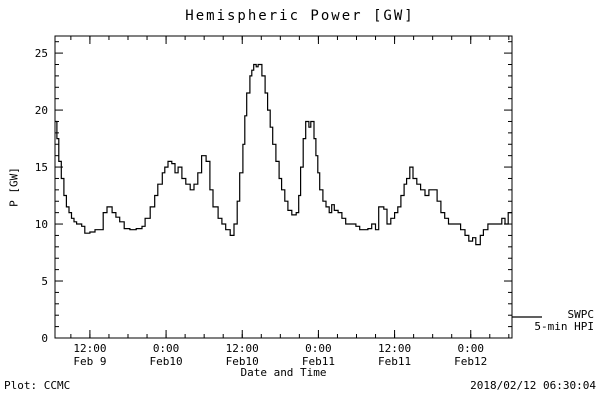 Image resolution: width=600 pixels, height=400 pixels. What do you see at coordinates (41, 53) in the screenshot?
I see `svg-text: 25` at bounding box center [41, 53].